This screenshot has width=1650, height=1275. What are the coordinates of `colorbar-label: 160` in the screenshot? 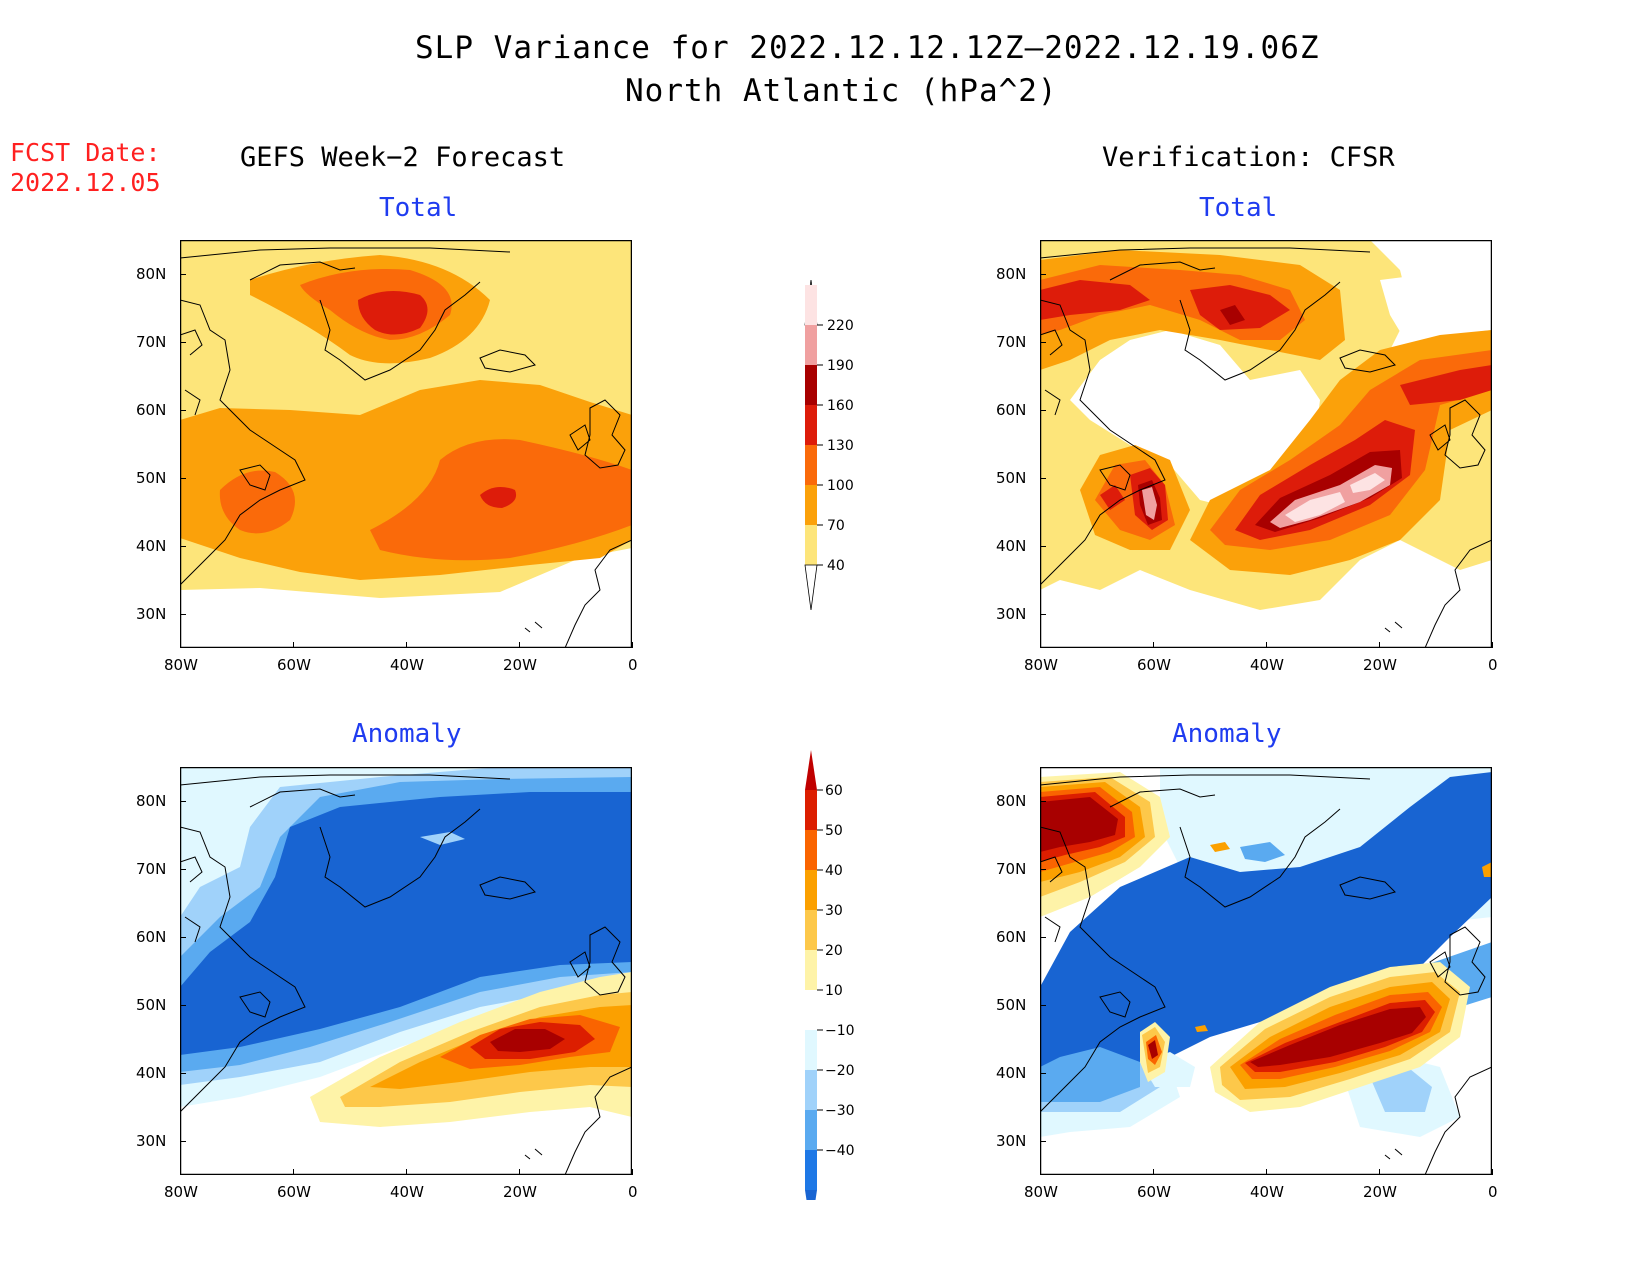 It's located at (840, 406).